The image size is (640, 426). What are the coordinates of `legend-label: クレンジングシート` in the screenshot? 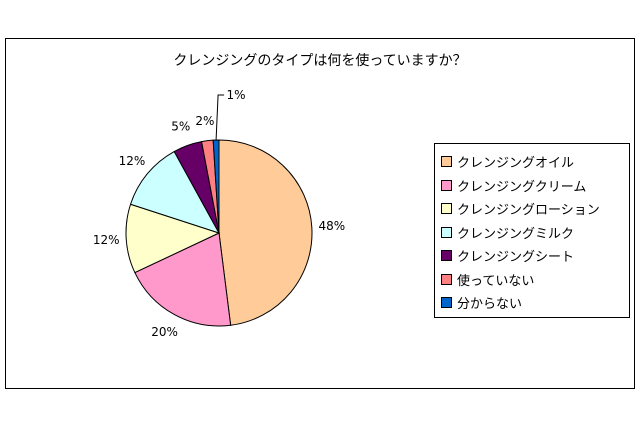 It's located at (516, 258).